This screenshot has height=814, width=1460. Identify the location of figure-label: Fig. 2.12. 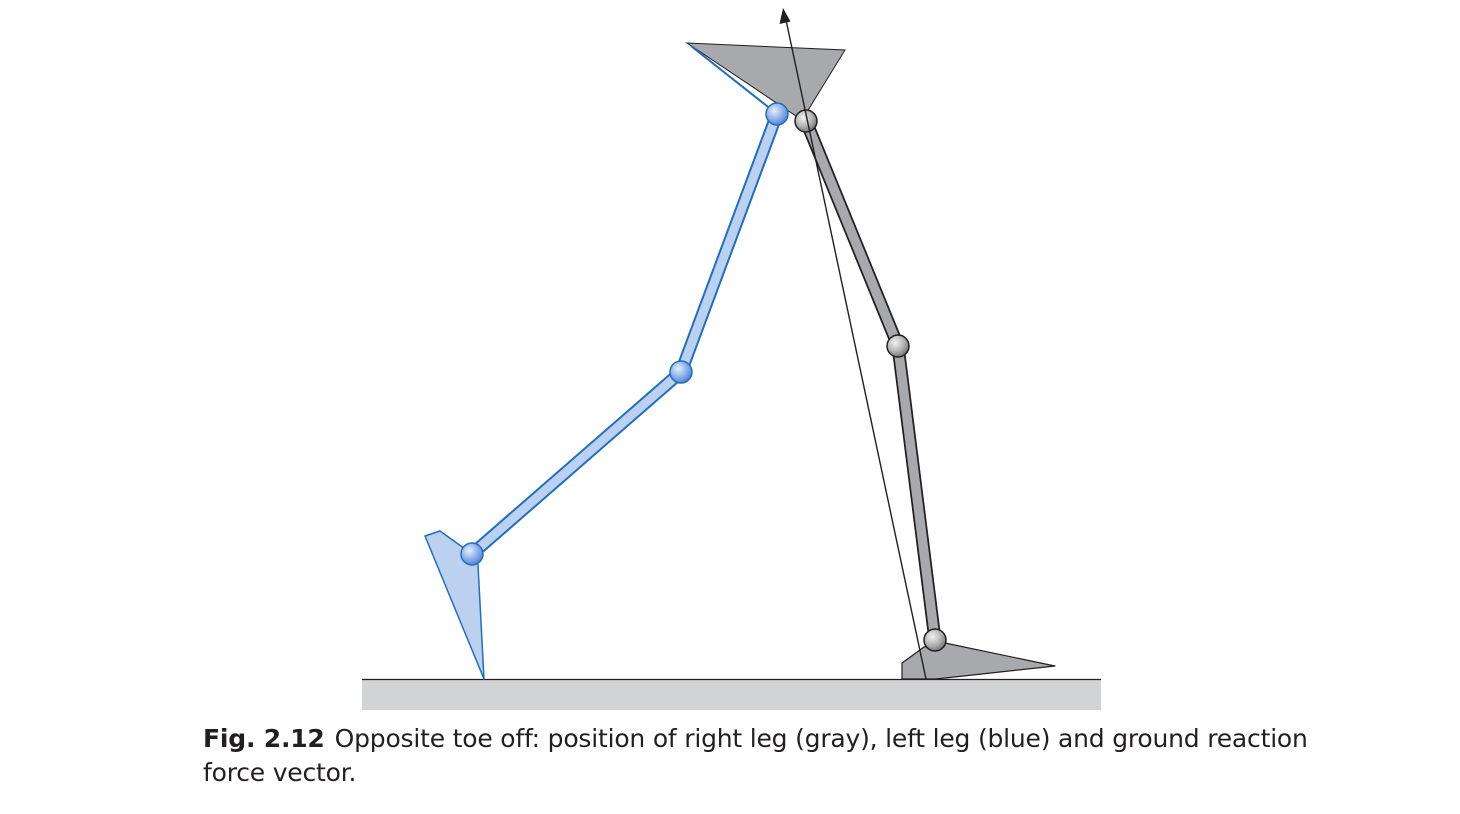
(264, 738).